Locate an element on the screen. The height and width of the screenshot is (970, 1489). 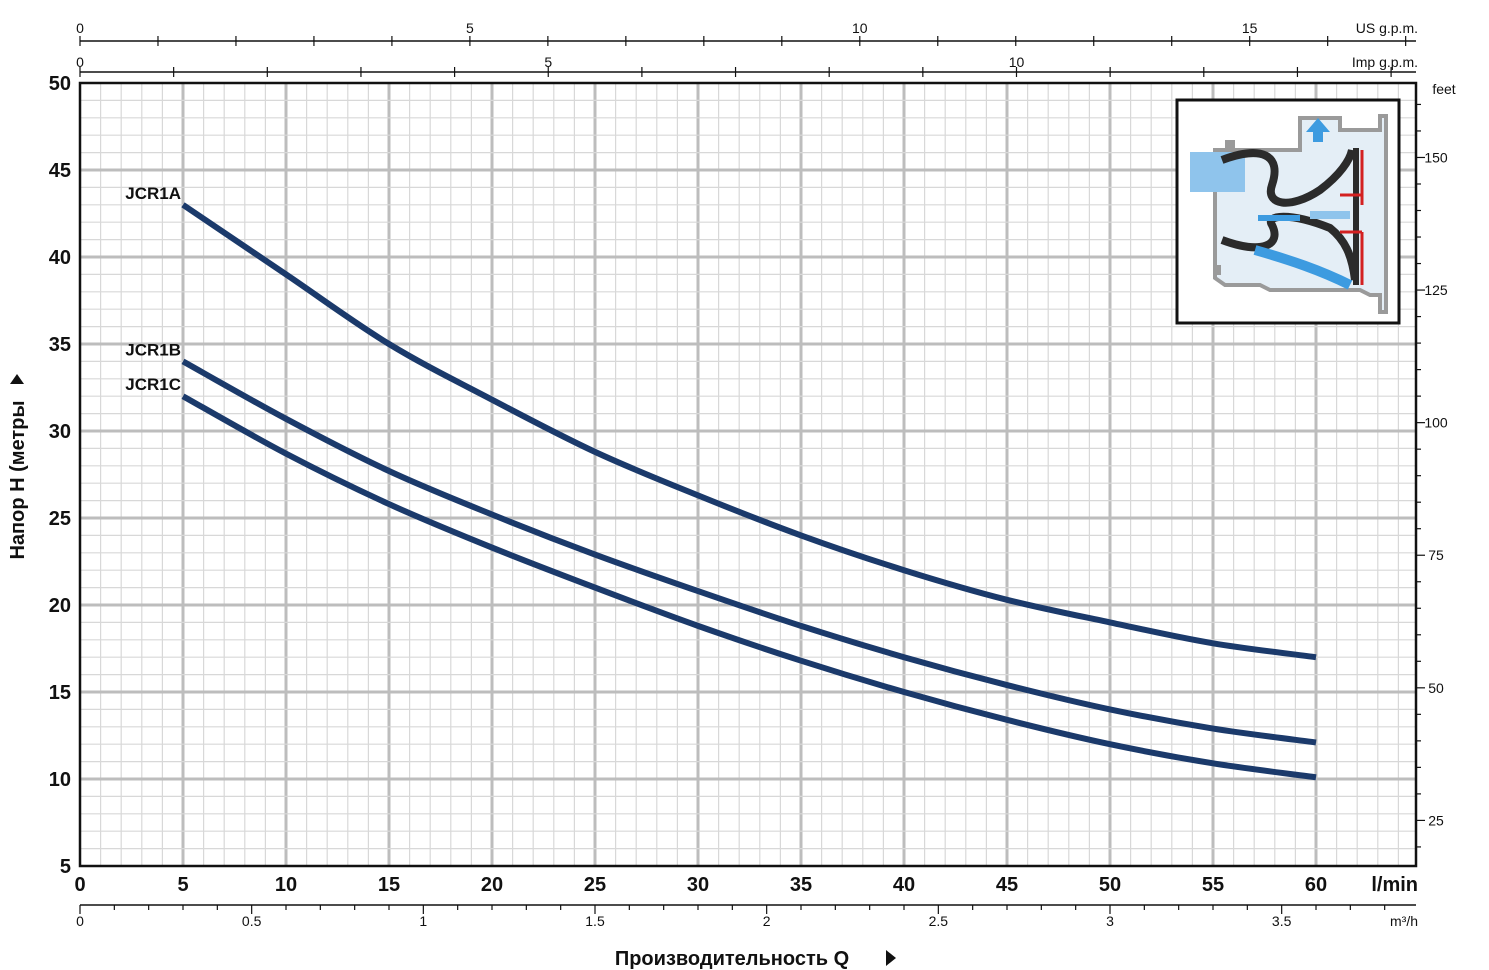
x-axis-title: Производительность Q is located at coordinates (732, 959).